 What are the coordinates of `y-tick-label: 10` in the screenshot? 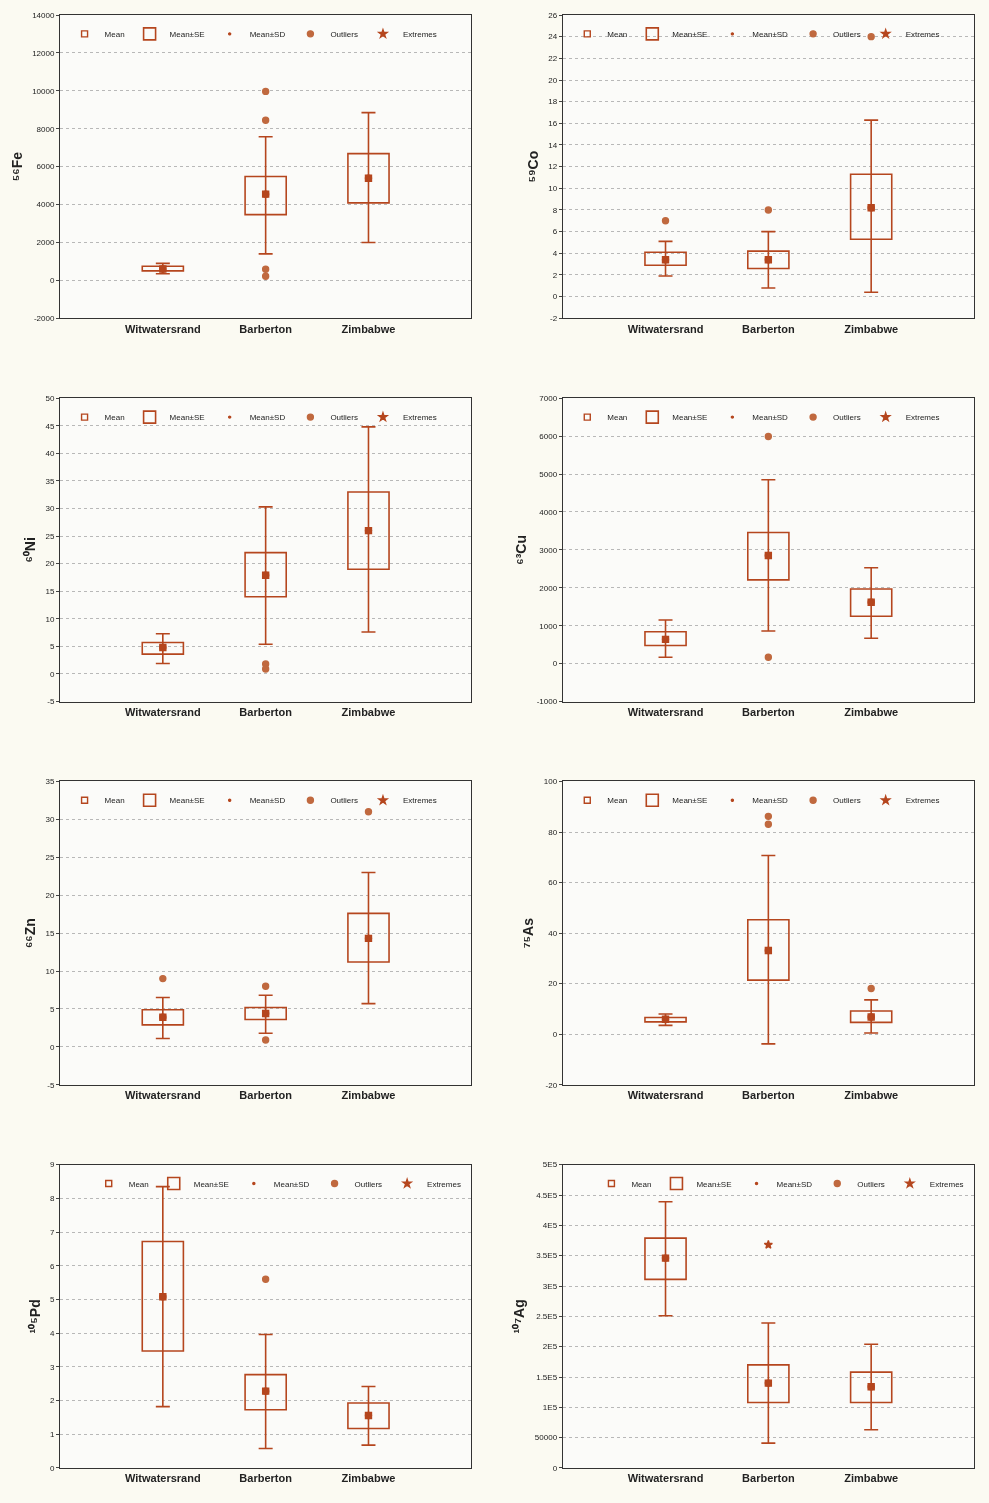 It's located at (553, 189).